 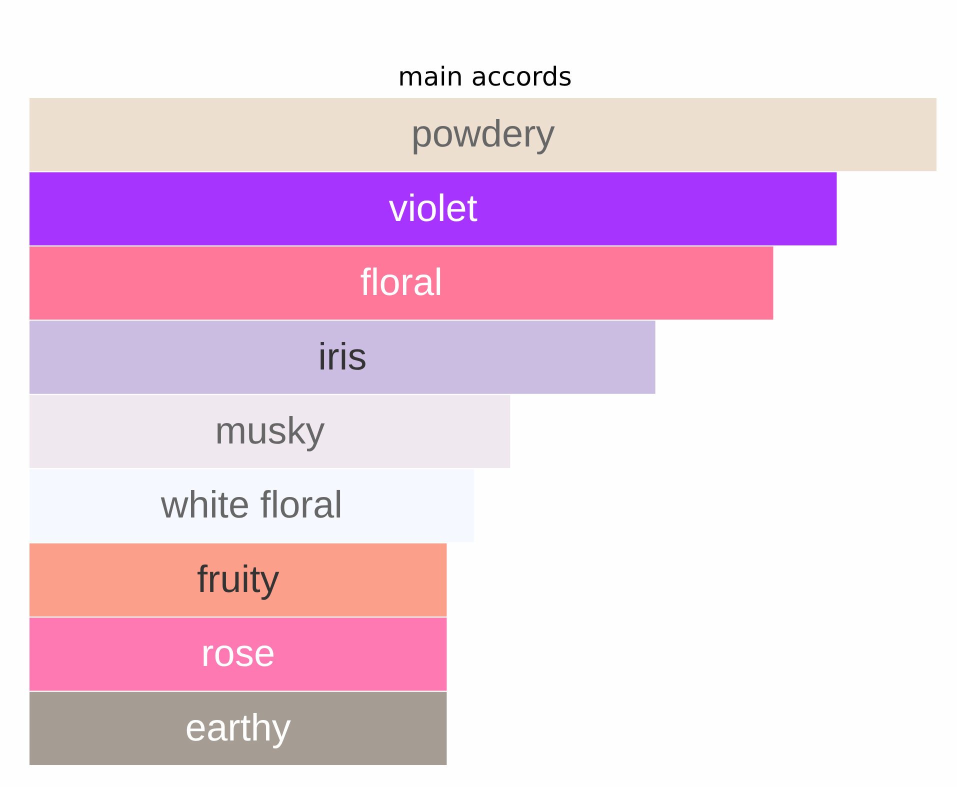 I want to click on y-tick-label: floral, so click(x=401, y=283).